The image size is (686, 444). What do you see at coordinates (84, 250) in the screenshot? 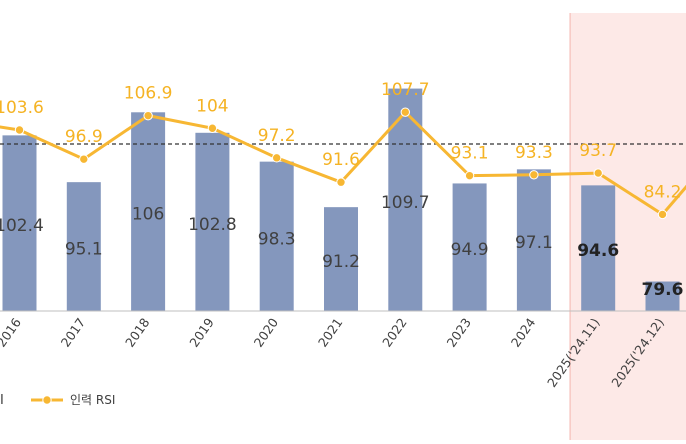
I see `bar-value-label: 95.1` at bounding box center [84, 250].